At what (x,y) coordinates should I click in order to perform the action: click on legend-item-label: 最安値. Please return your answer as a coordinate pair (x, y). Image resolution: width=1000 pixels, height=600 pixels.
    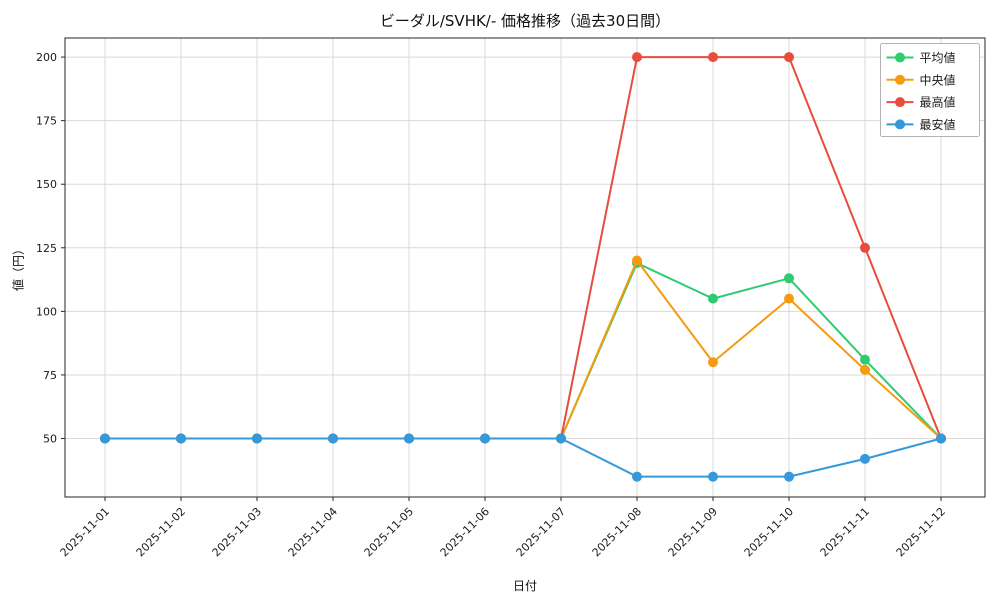
    Looking at the image, I should click on (938, 124).